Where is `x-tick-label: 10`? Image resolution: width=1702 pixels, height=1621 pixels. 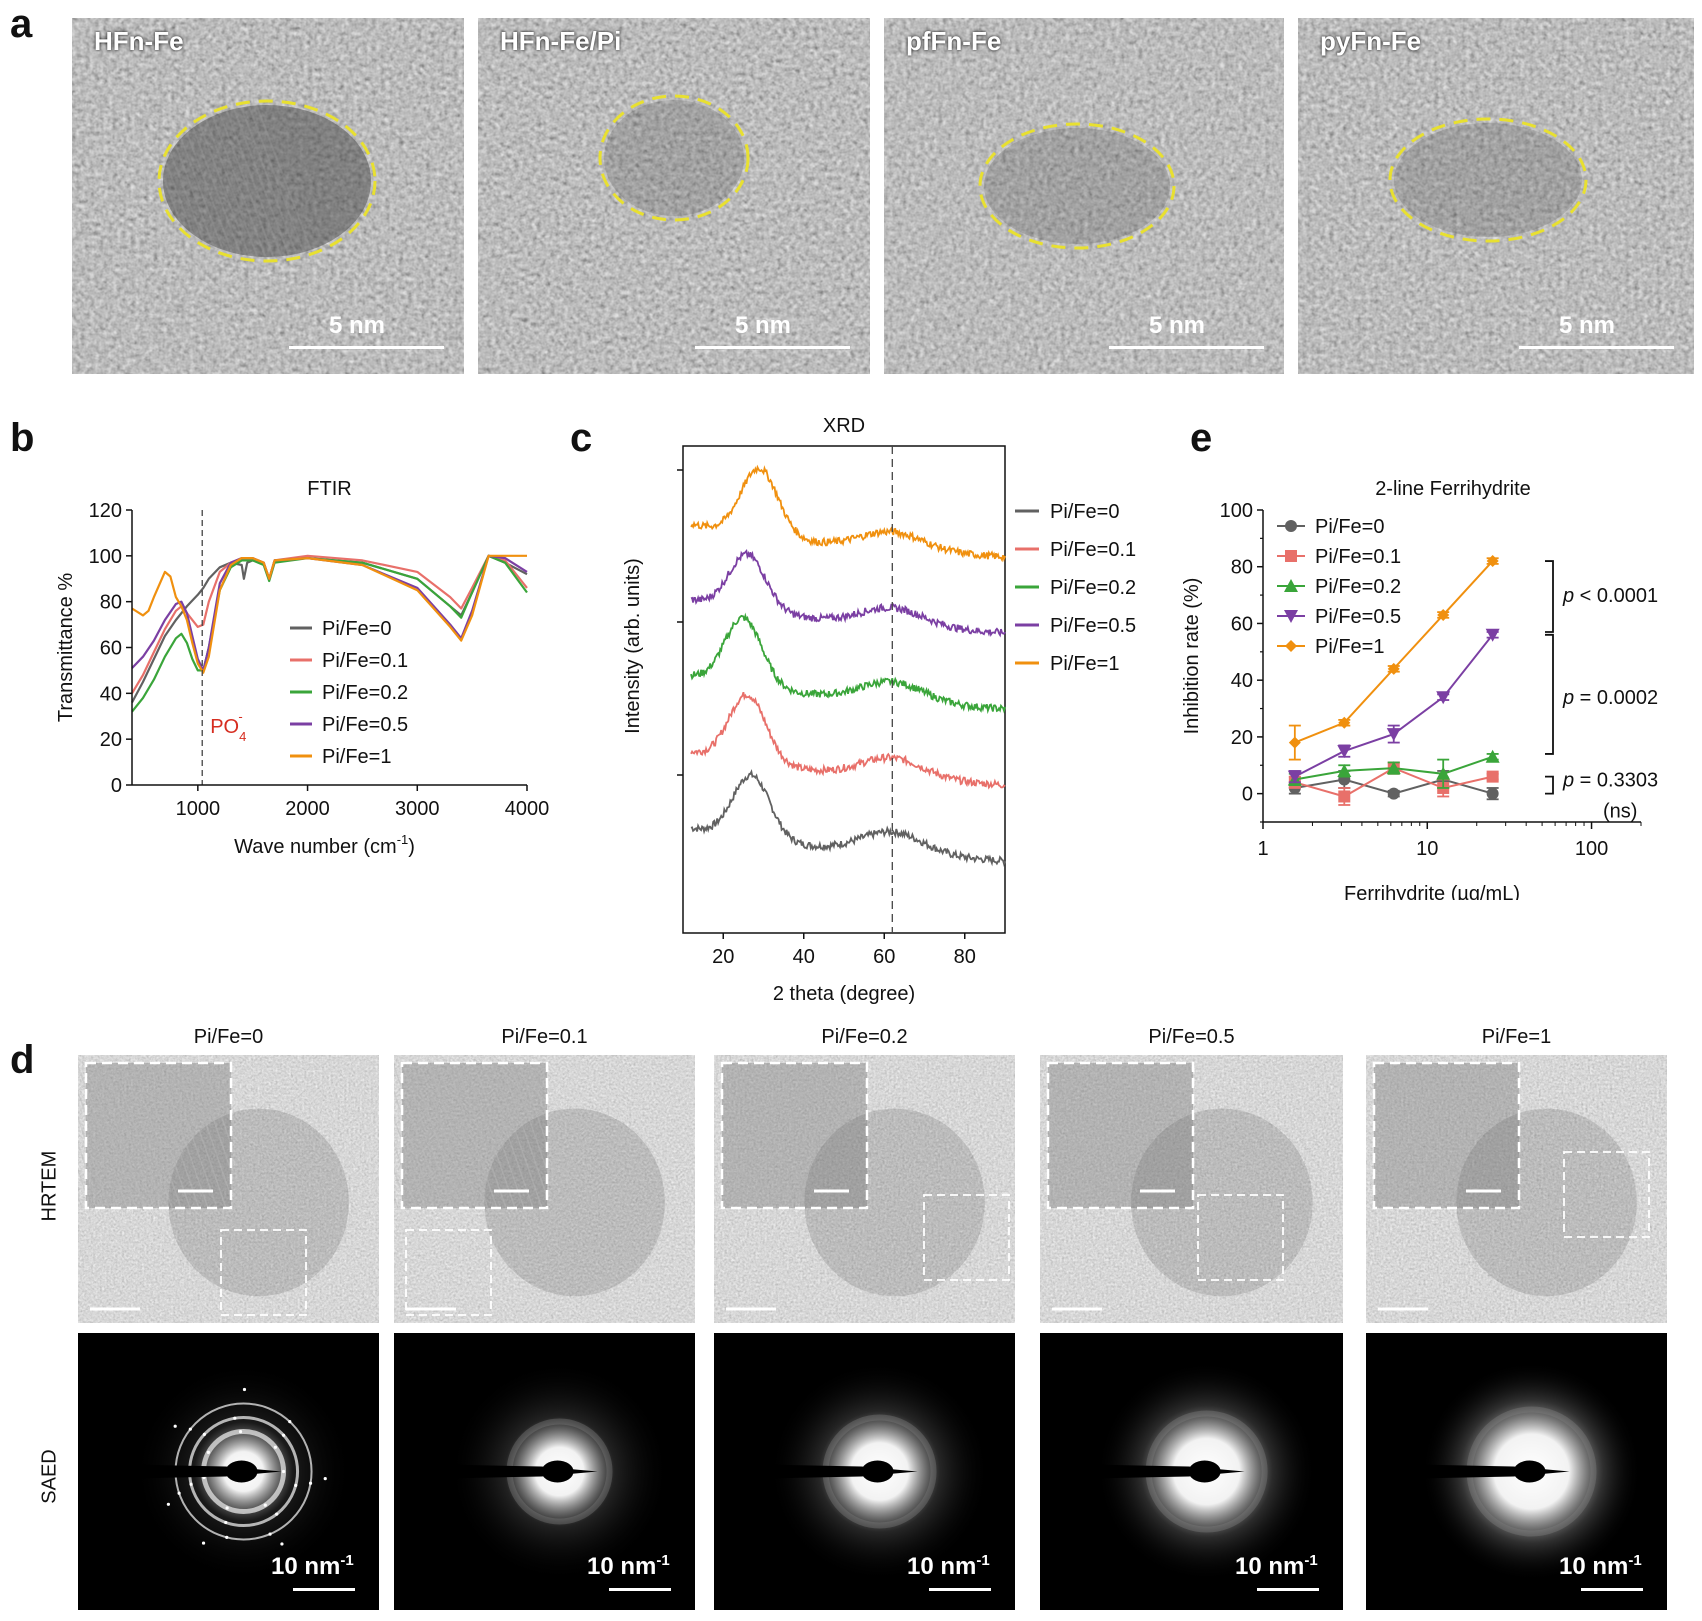
x-tick-label: 10 is located at coordinates (1427, 849).